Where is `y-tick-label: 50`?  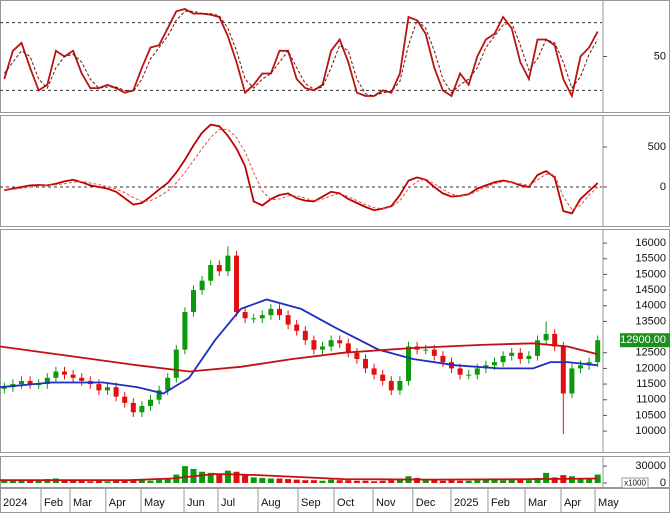 y-tick-label: 50 is located at coordinates (660, 56).